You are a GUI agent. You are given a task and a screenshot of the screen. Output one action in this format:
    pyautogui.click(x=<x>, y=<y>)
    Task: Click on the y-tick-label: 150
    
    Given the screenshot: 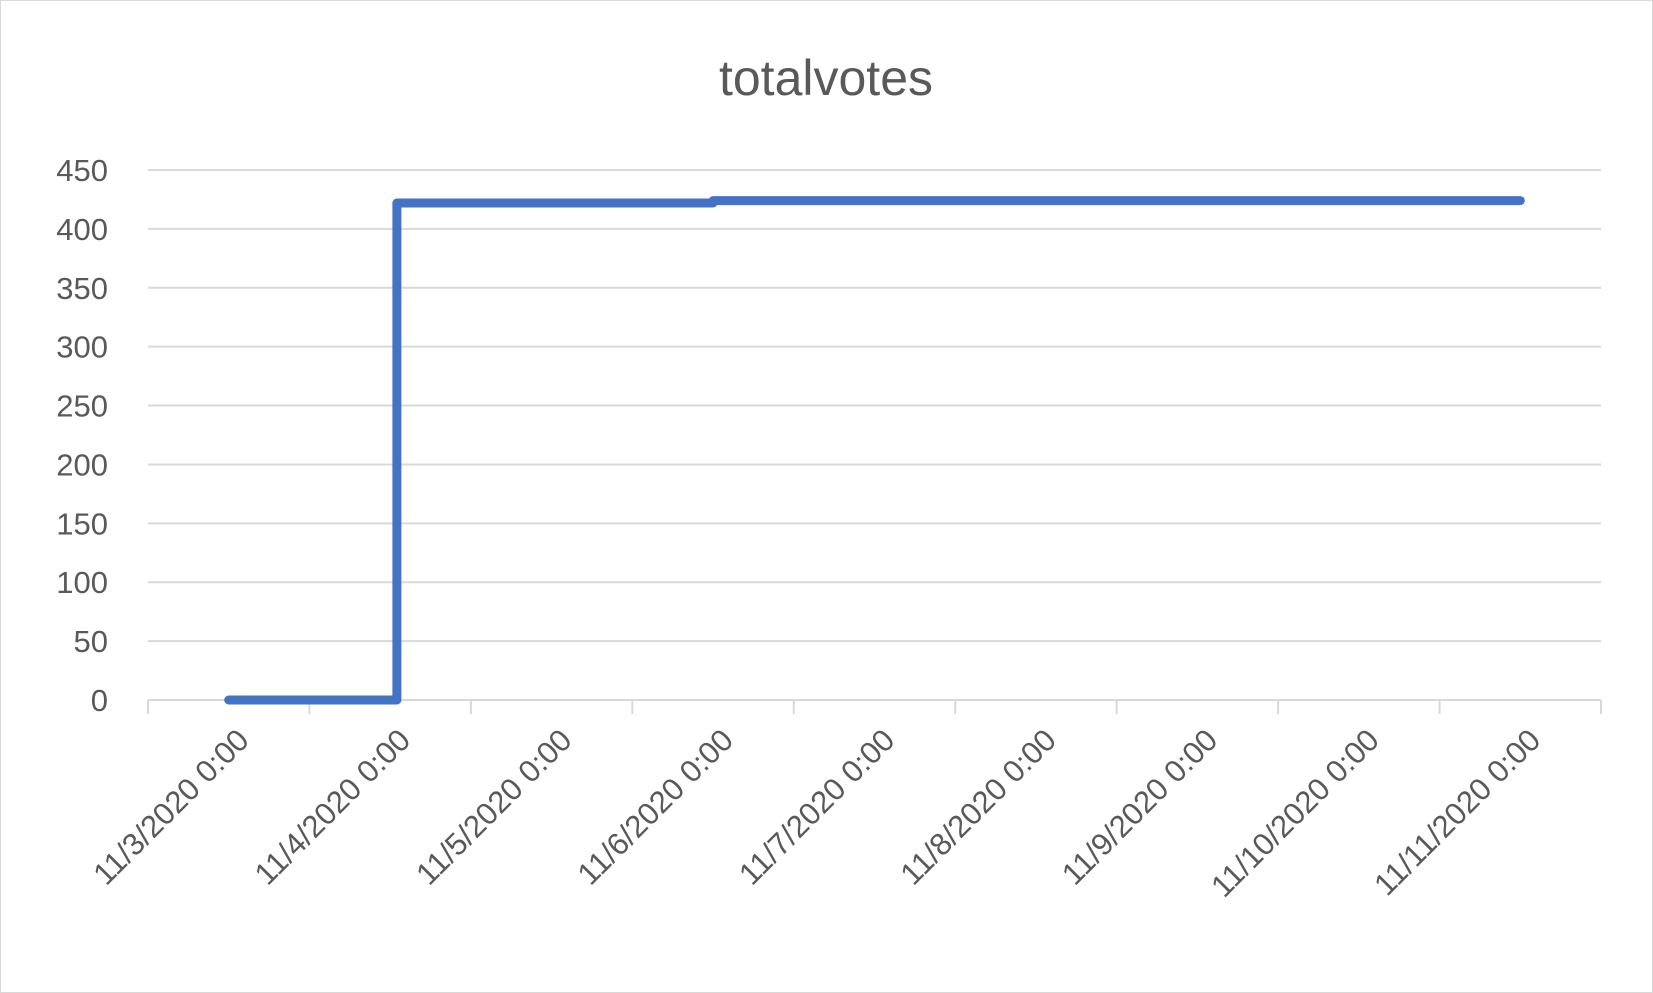 What is the action you would take?
    pyautogui.click(x=82, y=523)
    